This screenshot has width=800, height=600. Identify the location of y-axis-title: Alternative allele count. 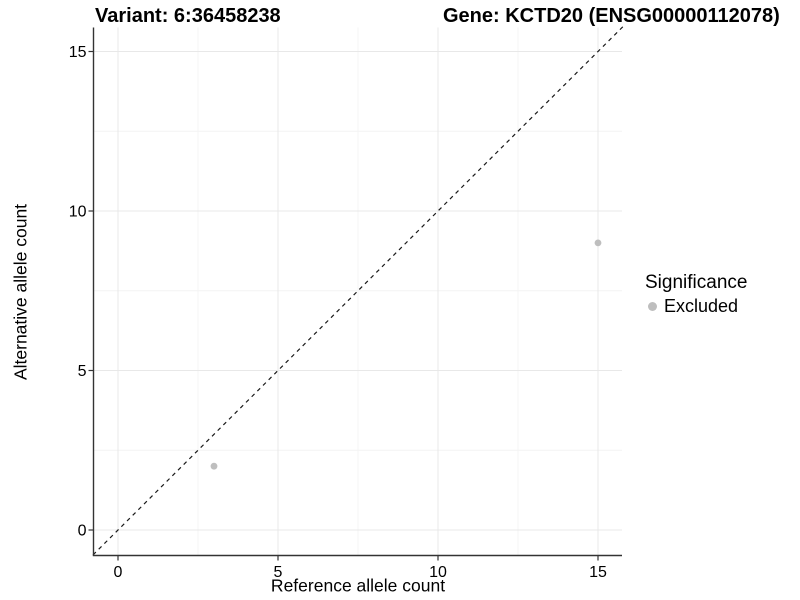
(20, 292).